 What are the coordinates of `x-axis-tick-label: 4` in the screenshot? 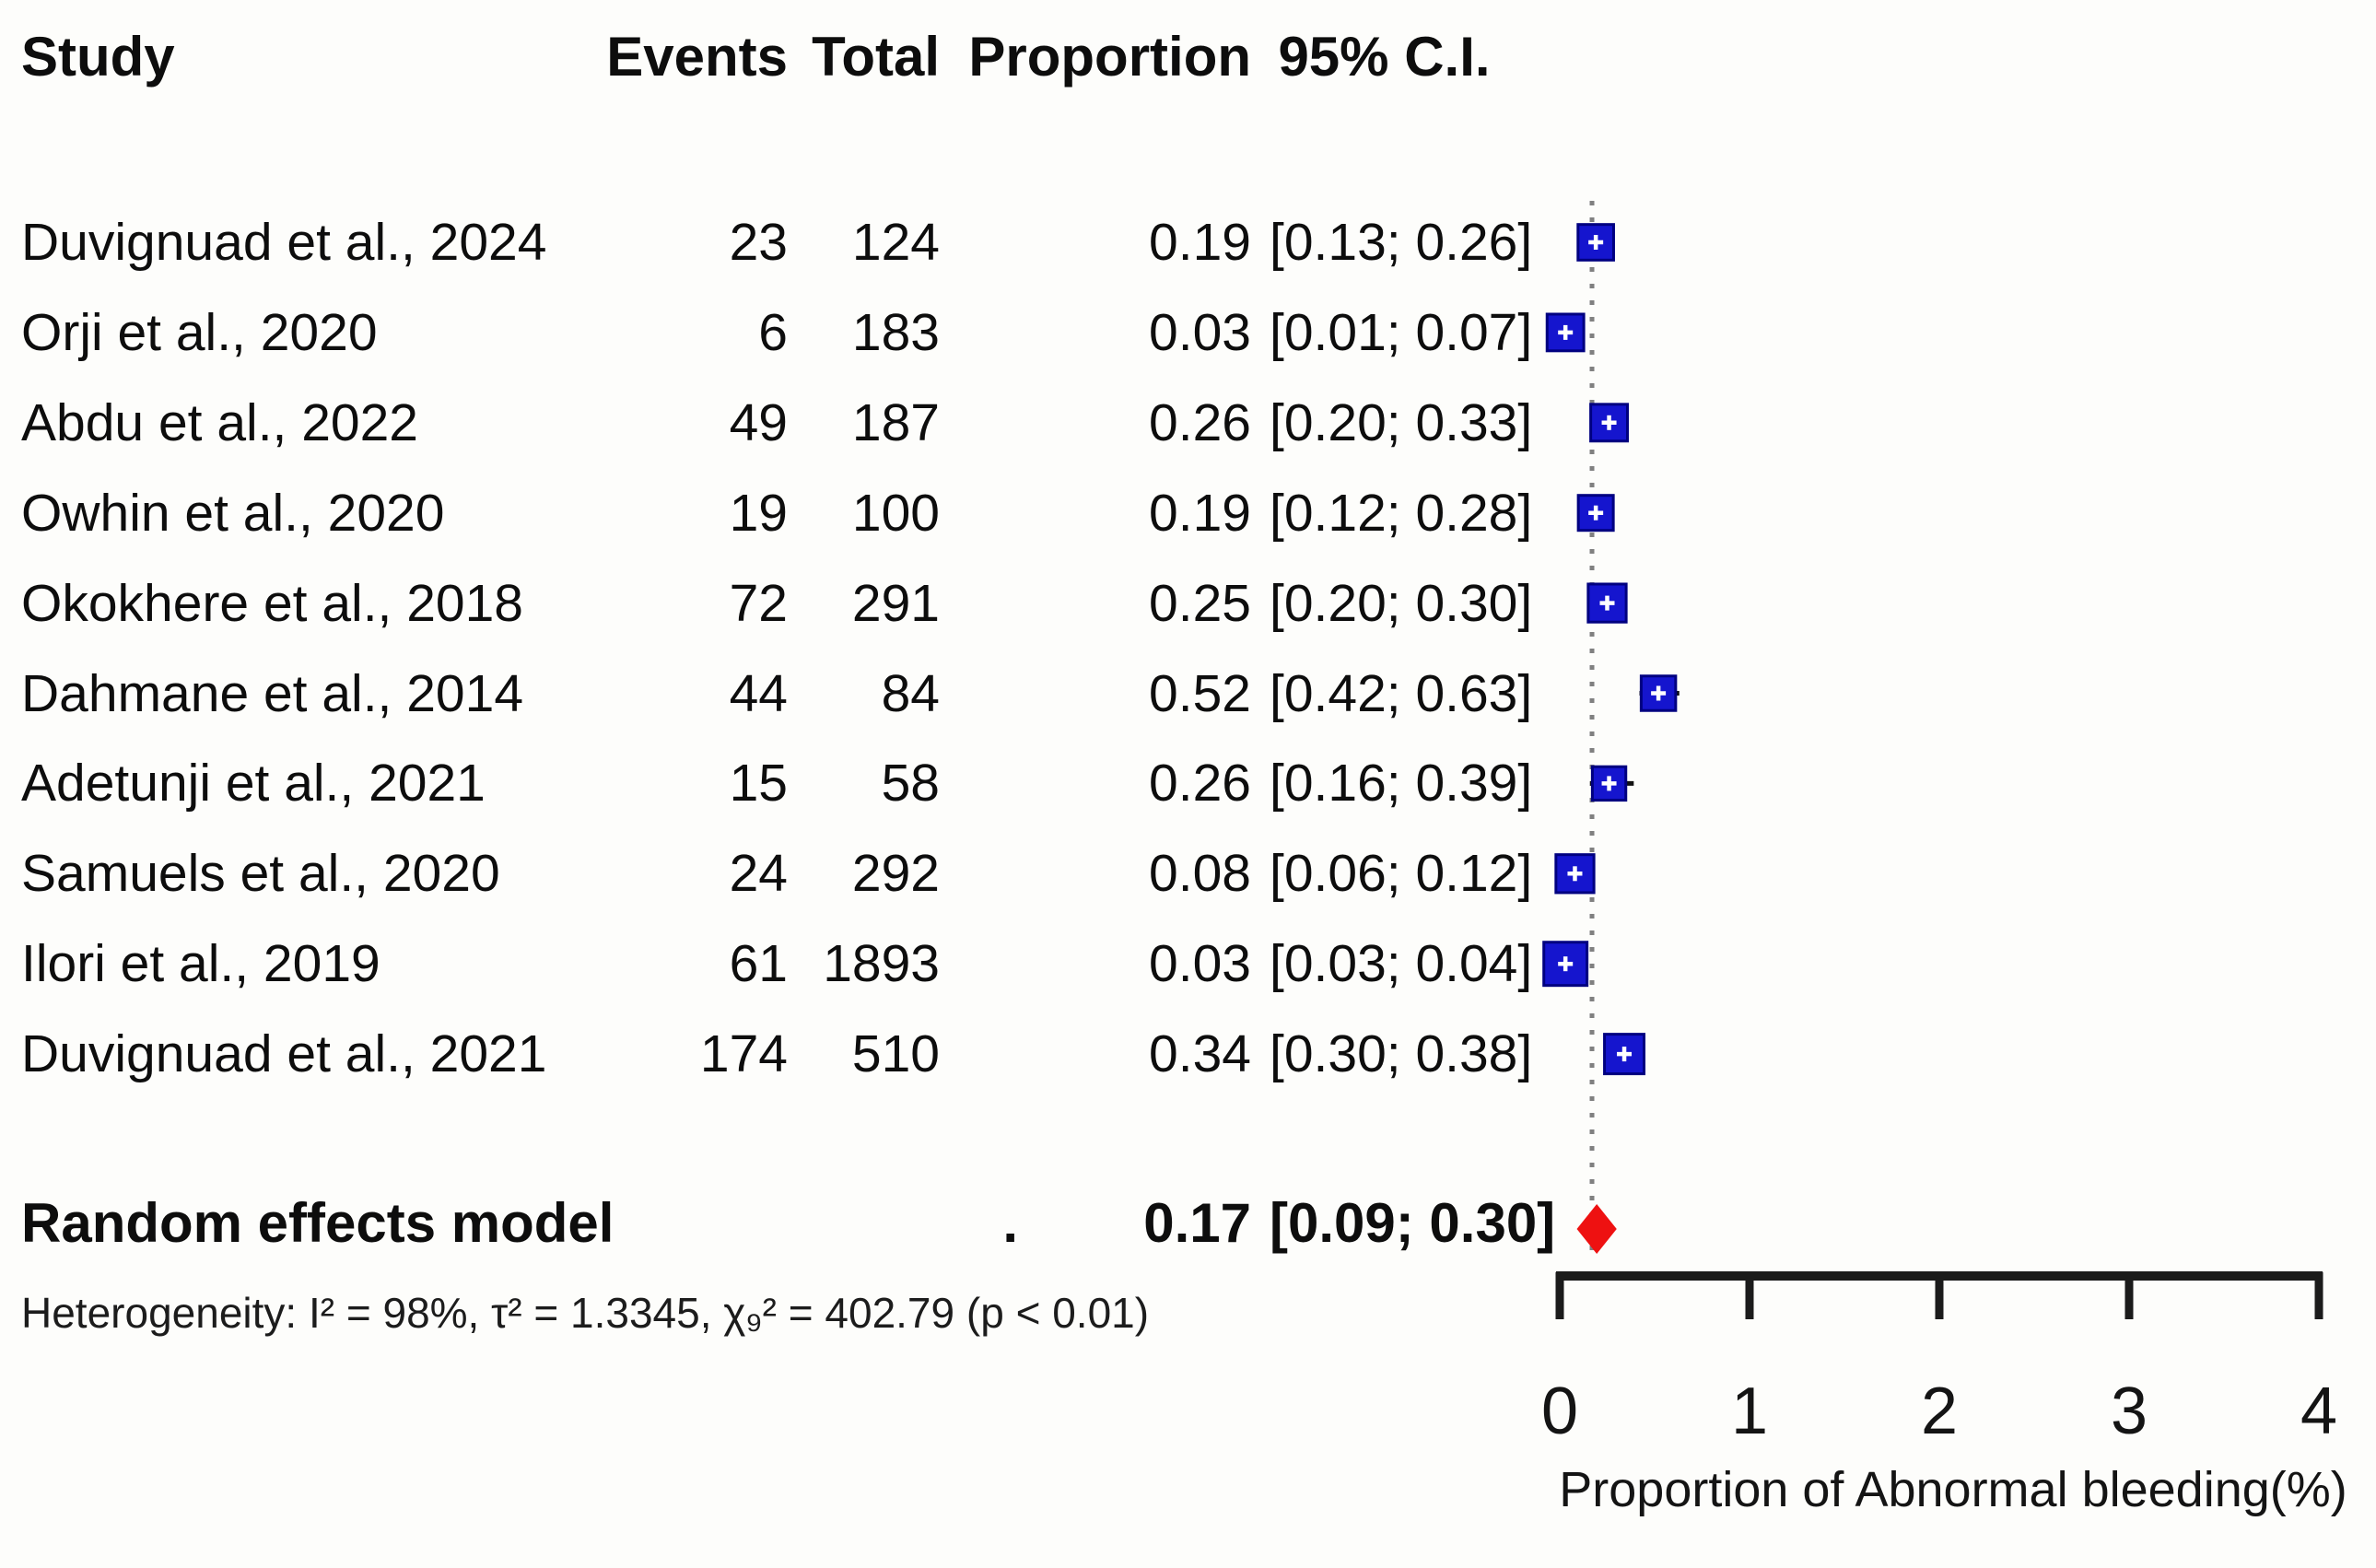 It's located at (2318, 1411).